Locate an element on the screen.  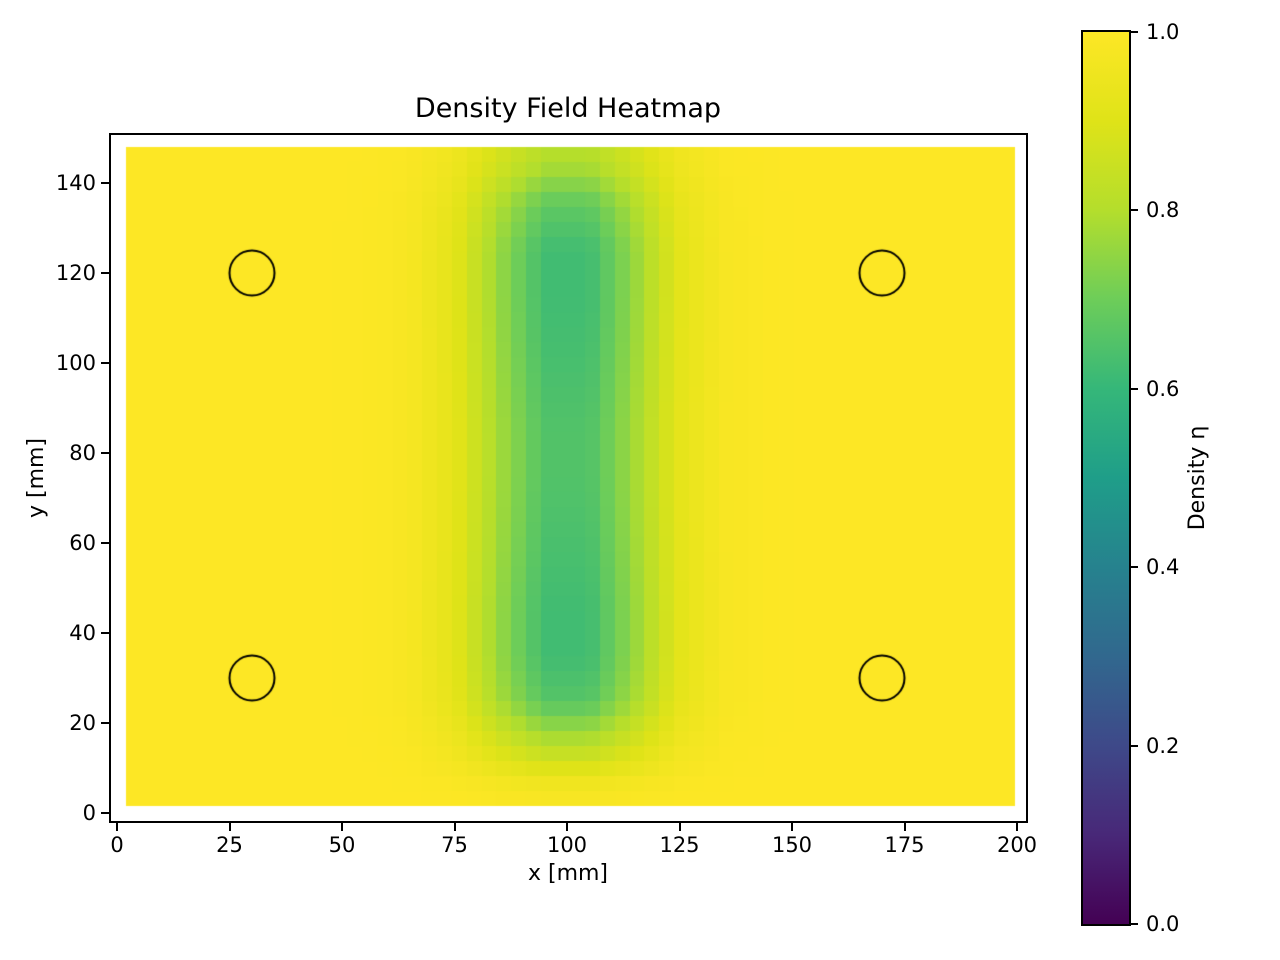
colorbar-tick-label: 0.8 is located at coordinates (1163, 210).